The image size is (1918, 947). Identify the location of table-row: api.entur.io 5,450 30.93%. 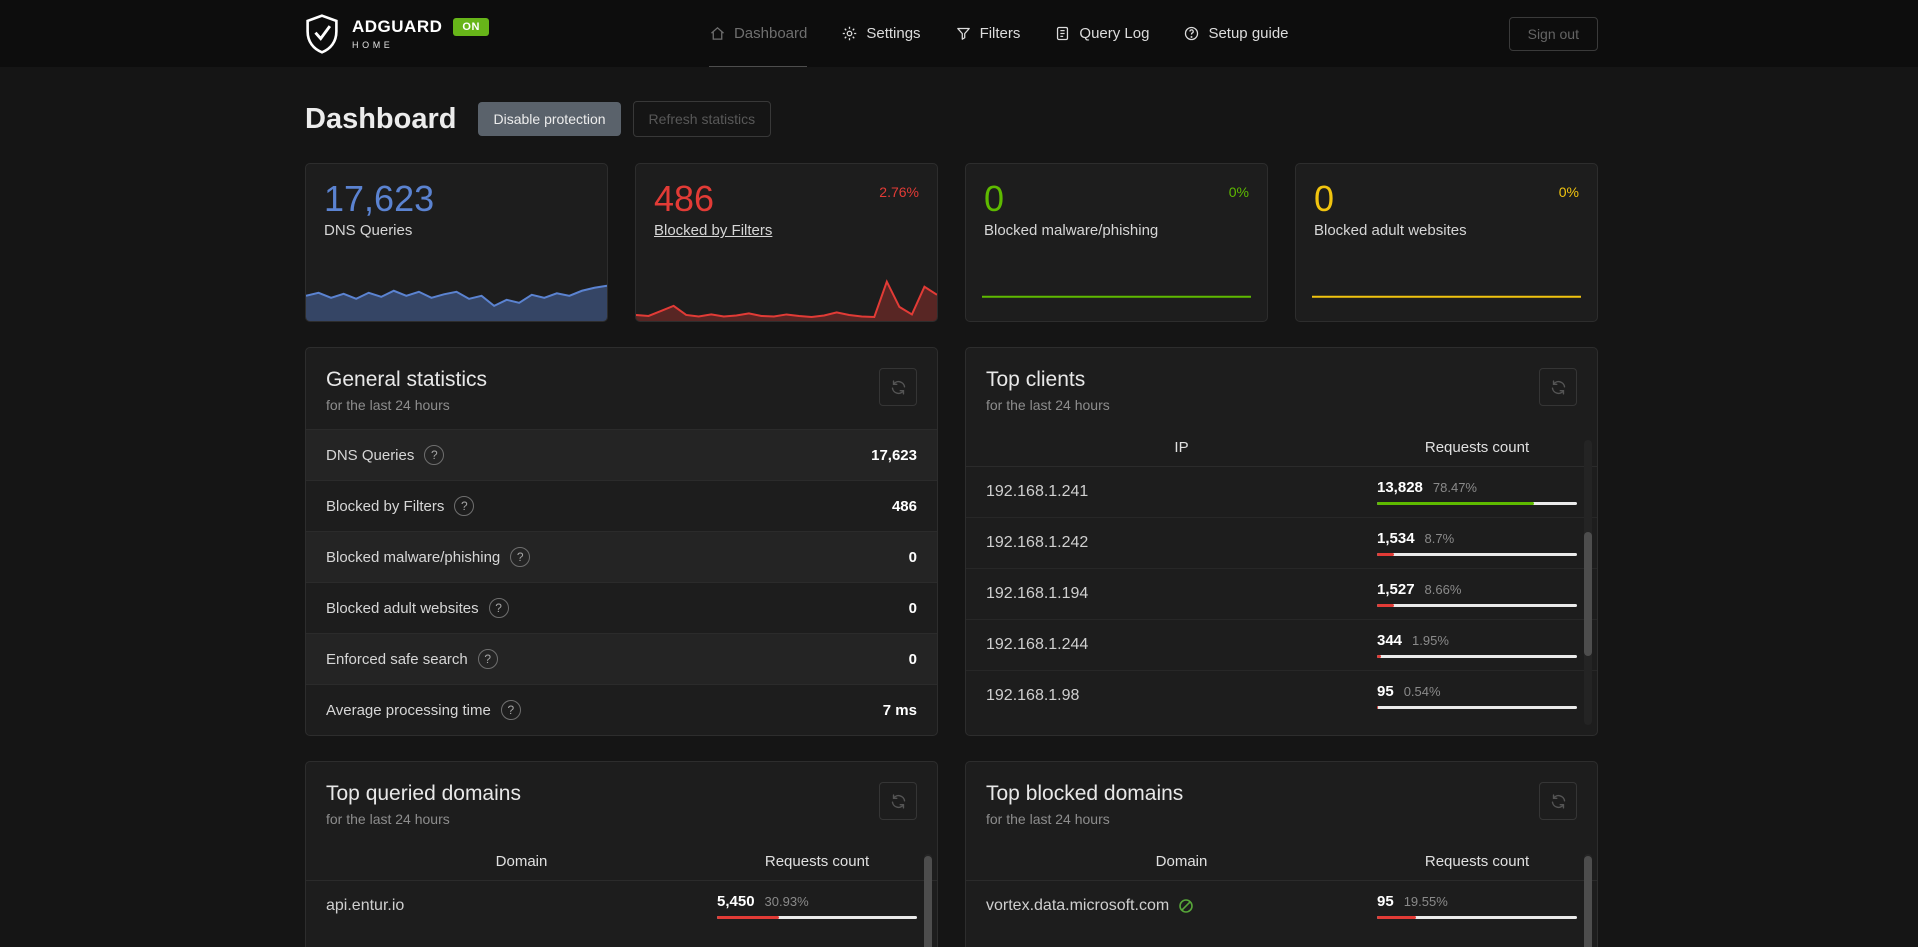
(621, 906).